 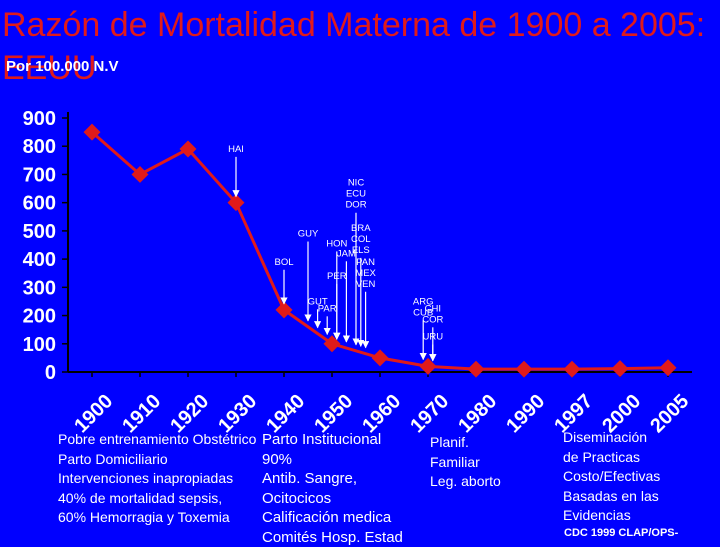 I want to click on country-annotation: BOL, so click(x=283, y=262).